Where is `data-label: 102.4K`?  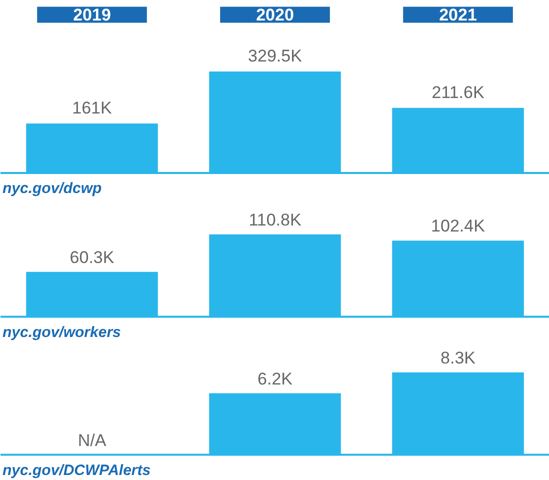
data-label: 102.4K is located at coordinates (458, 226).